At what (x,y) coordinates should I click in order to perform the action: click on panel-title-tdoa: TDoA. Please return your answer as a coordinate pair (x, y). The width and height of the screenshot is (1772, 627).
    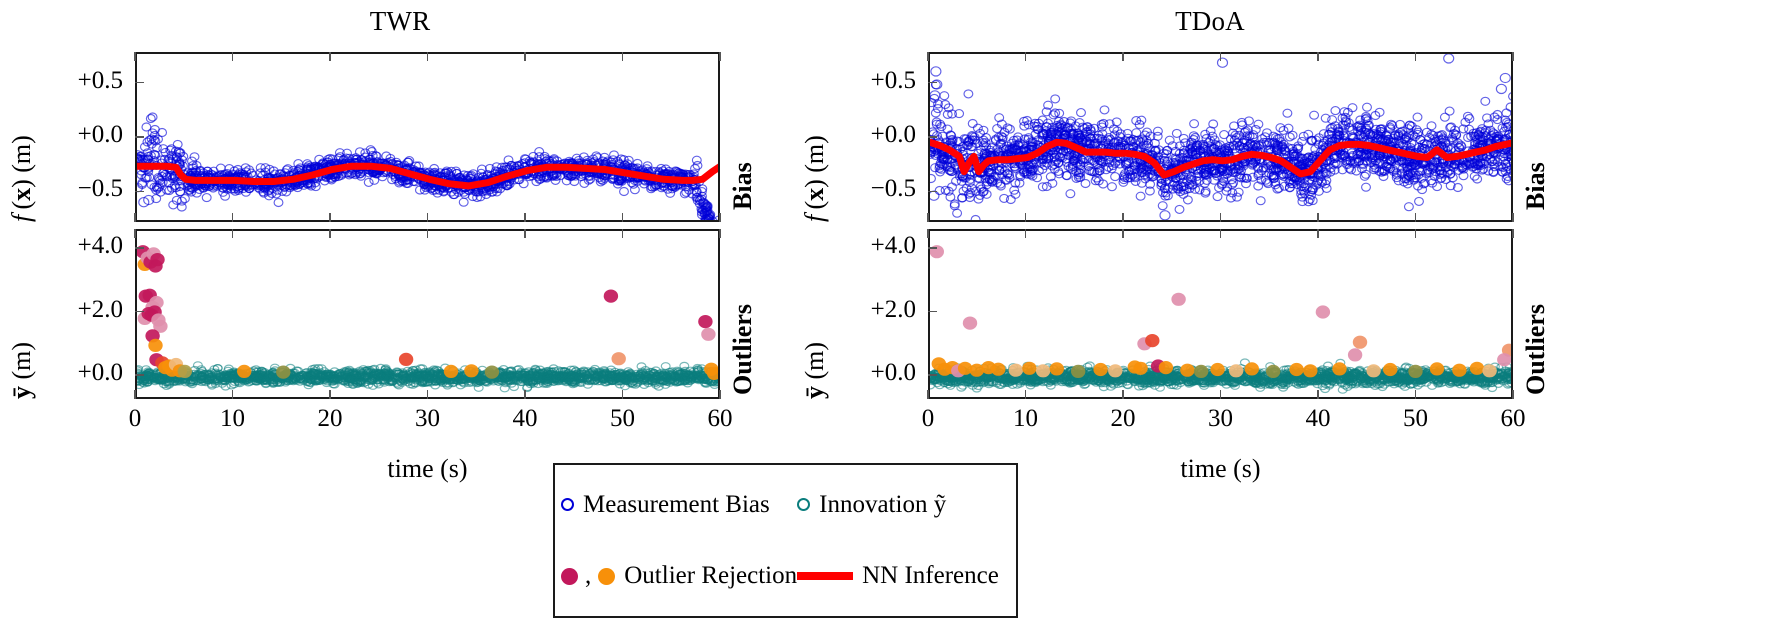
    Looking at the image, I should click on (1210, 21).